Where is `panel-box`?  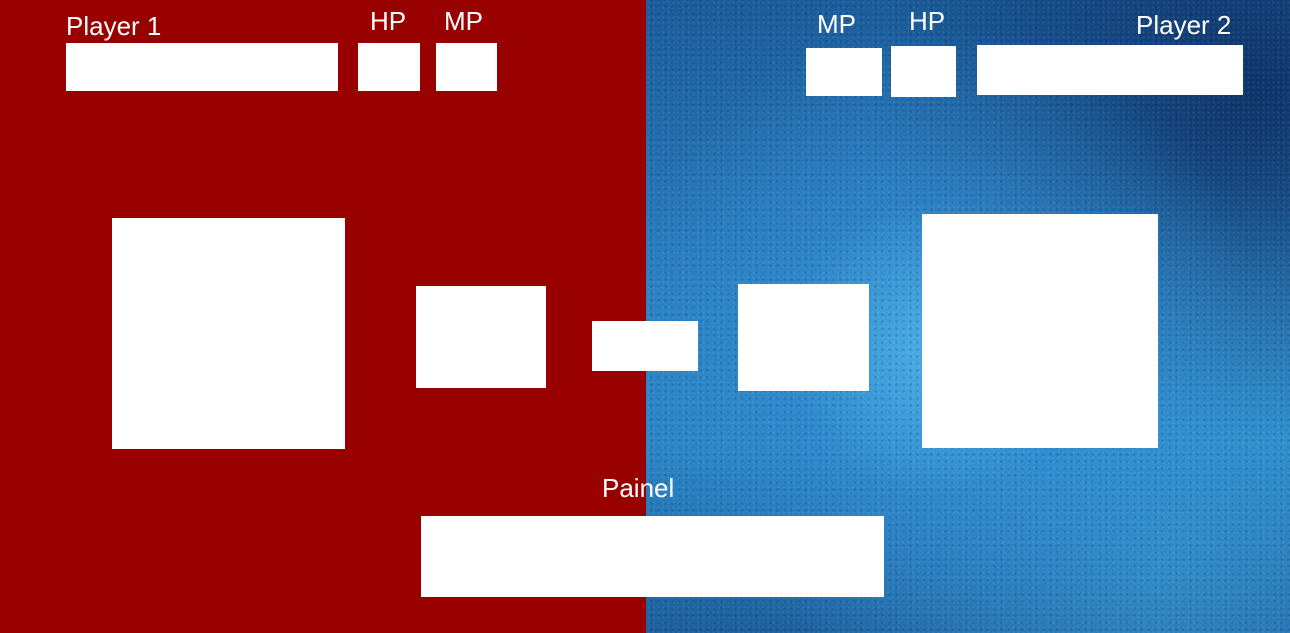 panel-box is located at coordinates (652, 556).